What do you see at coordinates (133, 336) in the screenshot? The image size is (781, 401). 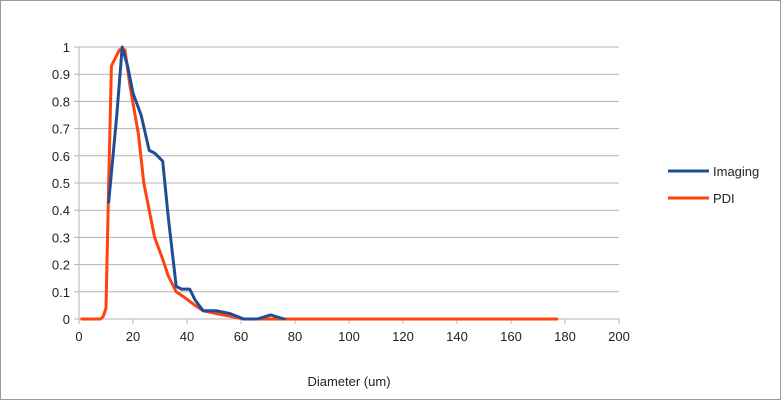 I see `x-tick-label-1: 20` at bounding box center [133, 336].